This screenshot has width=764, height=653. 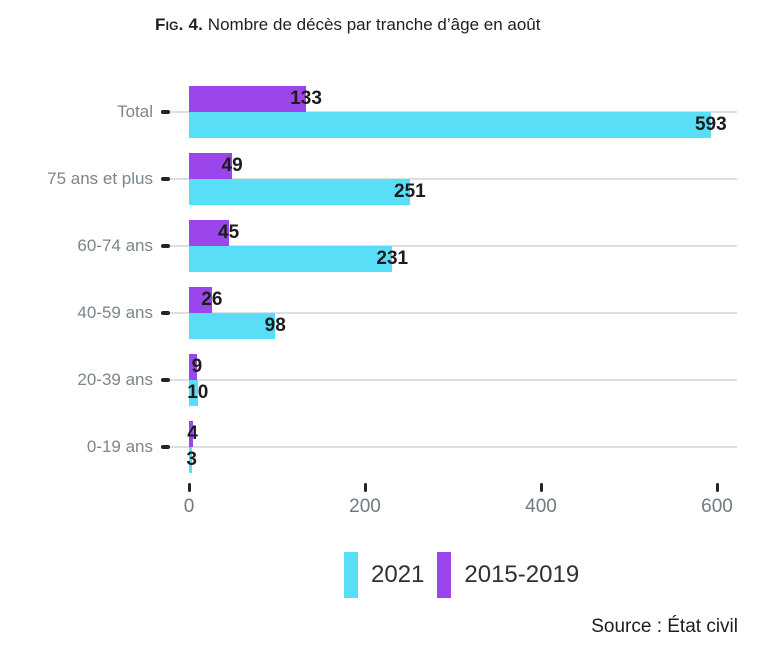 I want to click on value-label: 9, so click(x=197, y=366).